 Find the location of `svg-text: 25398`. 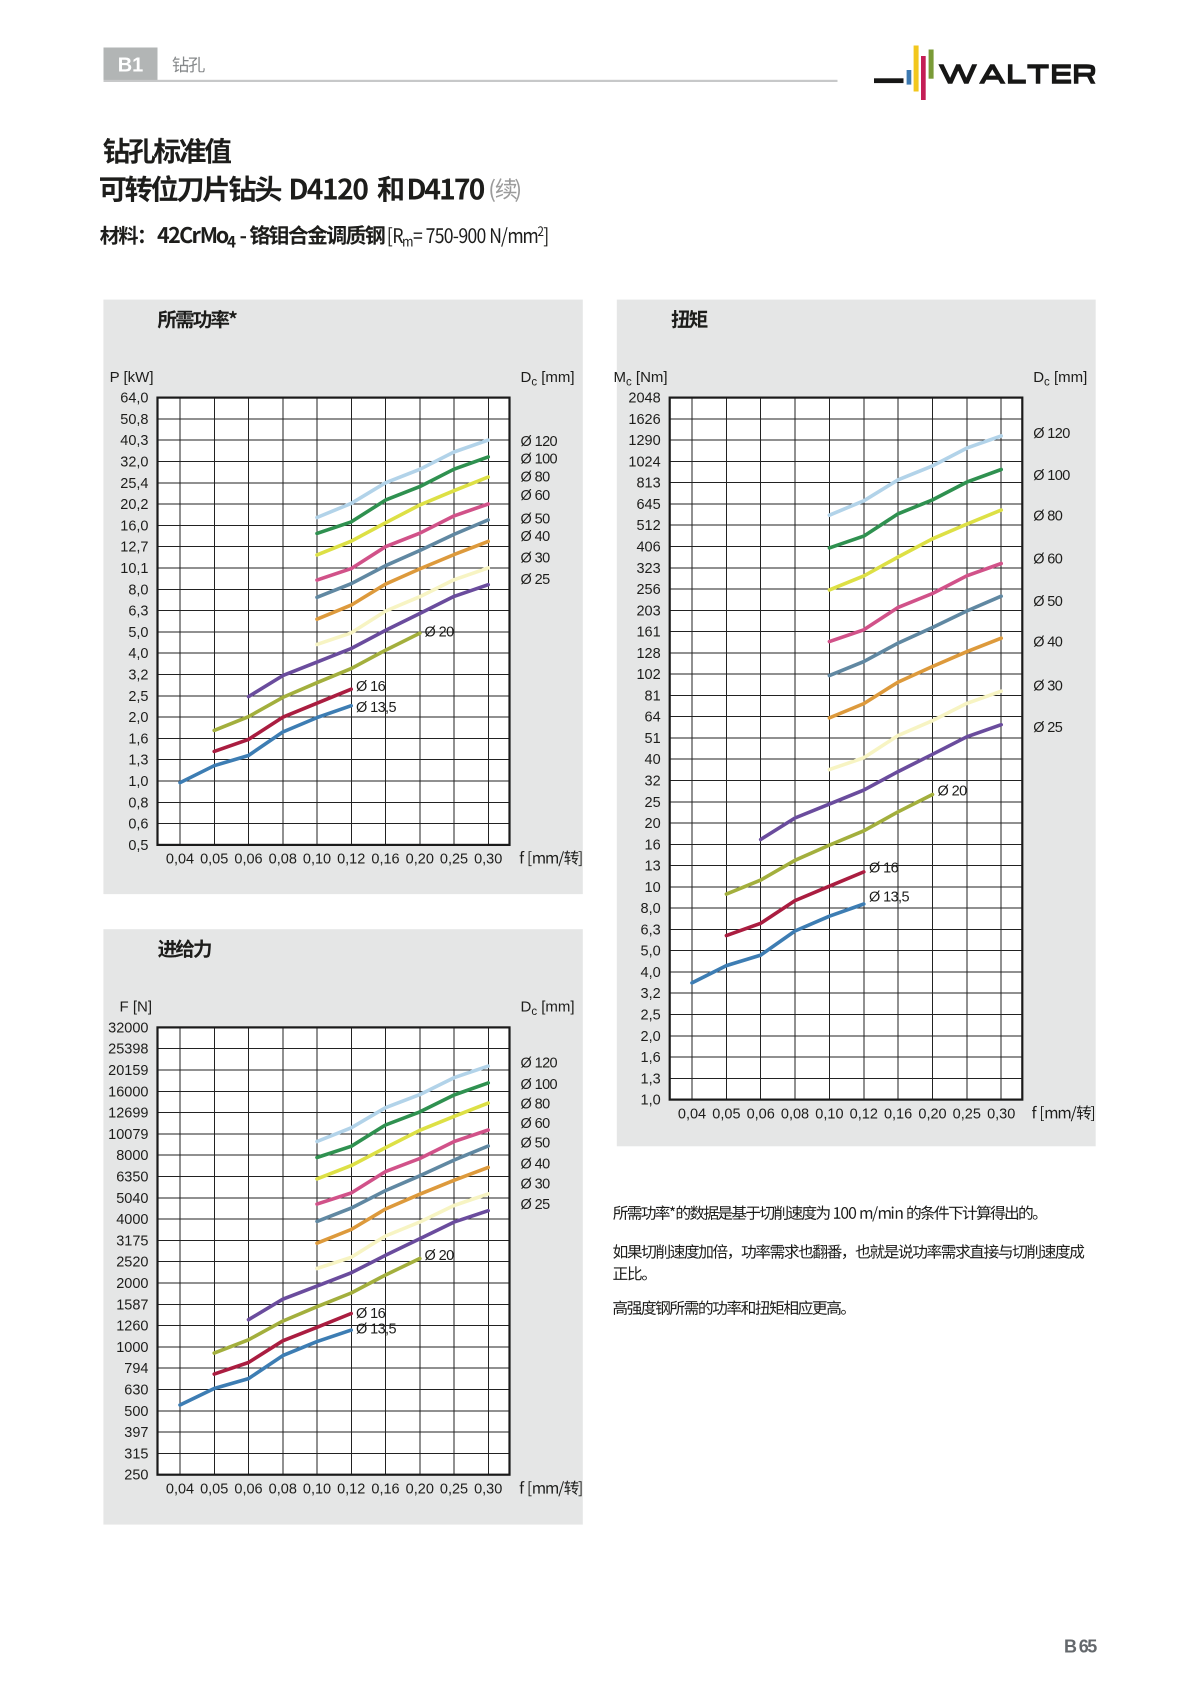

svg-text: 25398 is located at coordinates (128, 1050).